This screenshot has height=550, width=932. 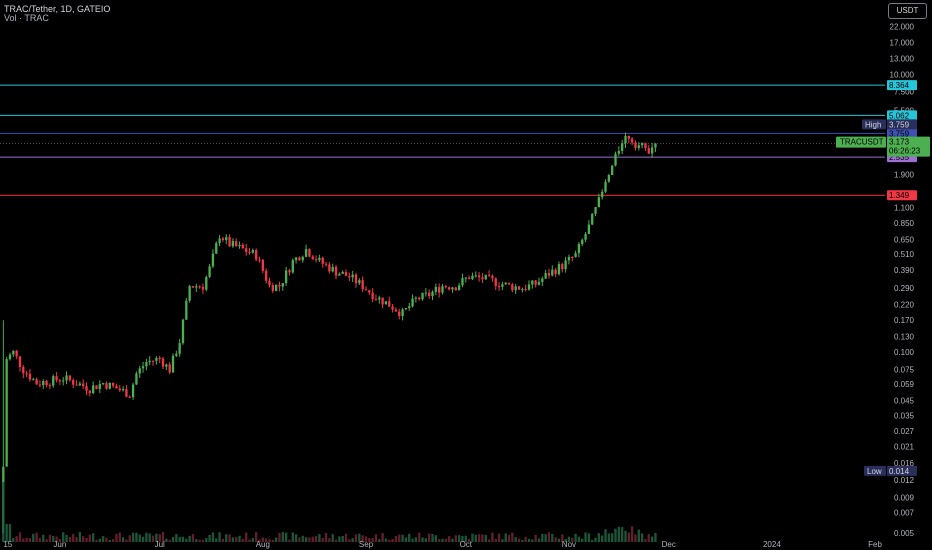 What do you see at coordinates (466, 544) in the screenshot?
I see `x-tick-label: Oct` at bounding box center [466, 544].